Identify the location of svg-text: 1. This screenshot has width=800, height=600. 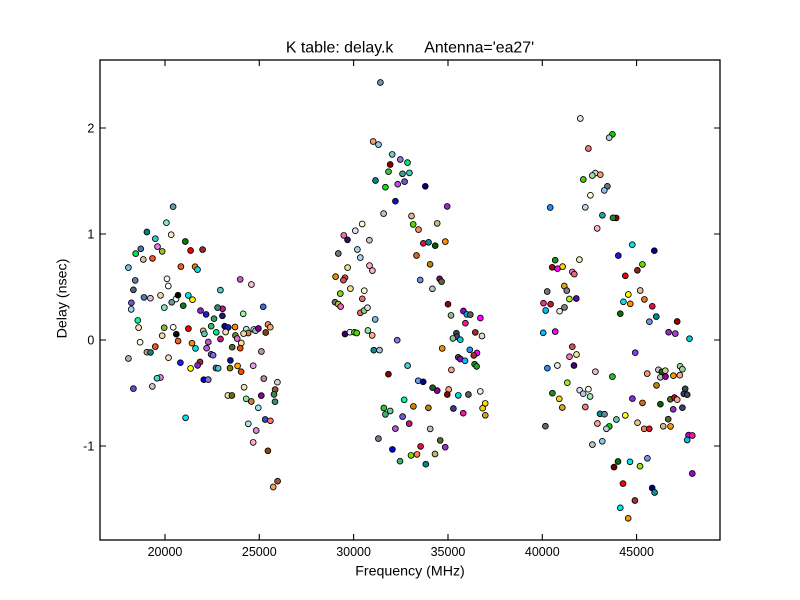
(90, 234).